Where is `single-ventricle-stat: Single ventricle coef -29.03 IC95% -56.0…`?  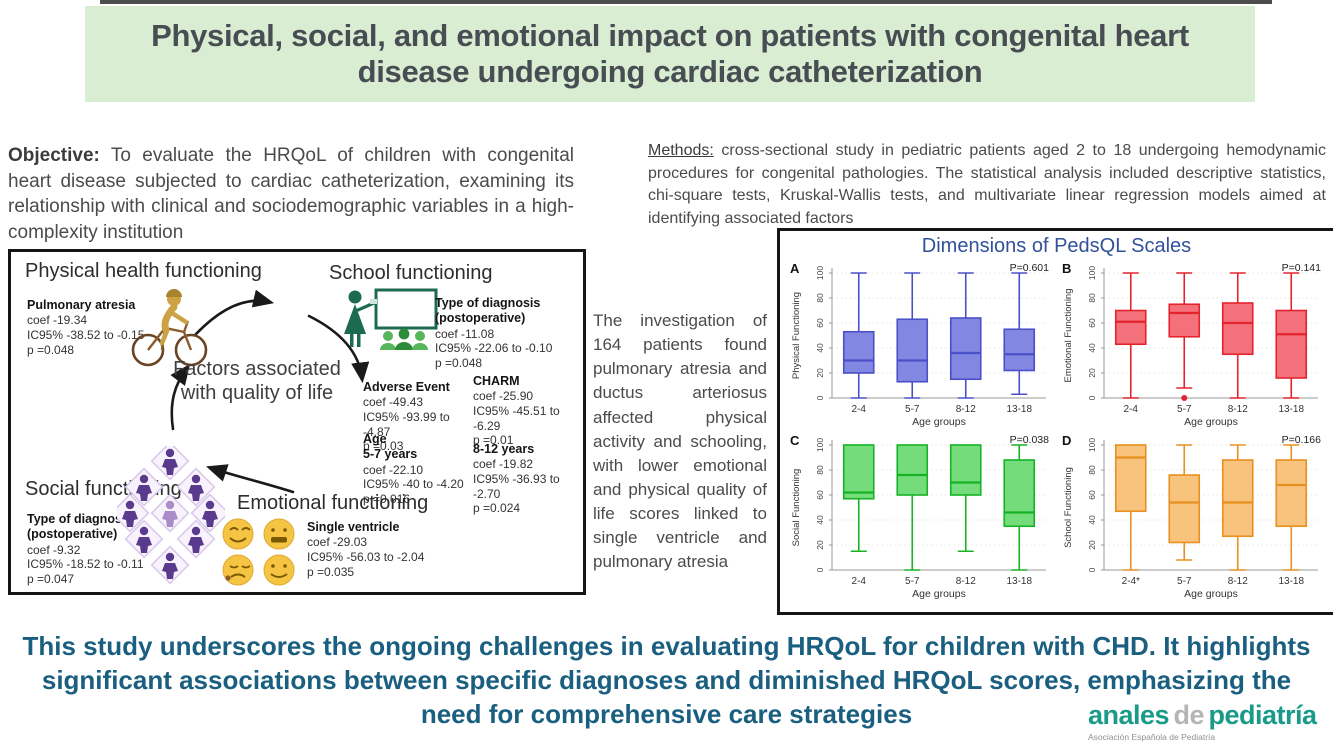
single-ventricle-stat: Single ventricle coef -29.03 IC95% -56.0… is located at coordinates (366, 549).